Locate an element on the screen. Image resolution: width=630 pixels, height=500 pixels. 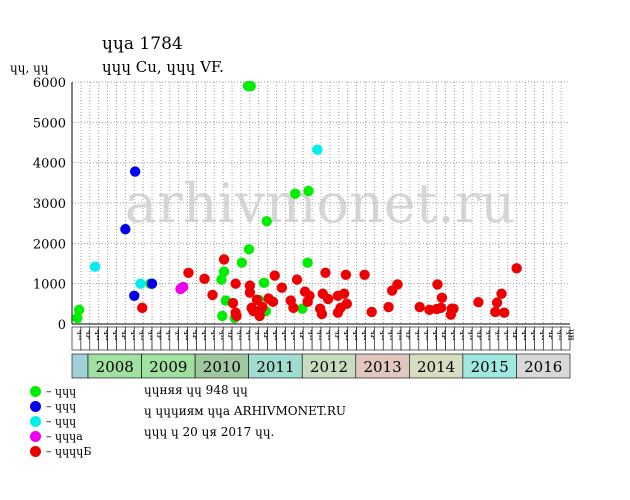
year-label: 2013 is located at coordinates (382, 367).